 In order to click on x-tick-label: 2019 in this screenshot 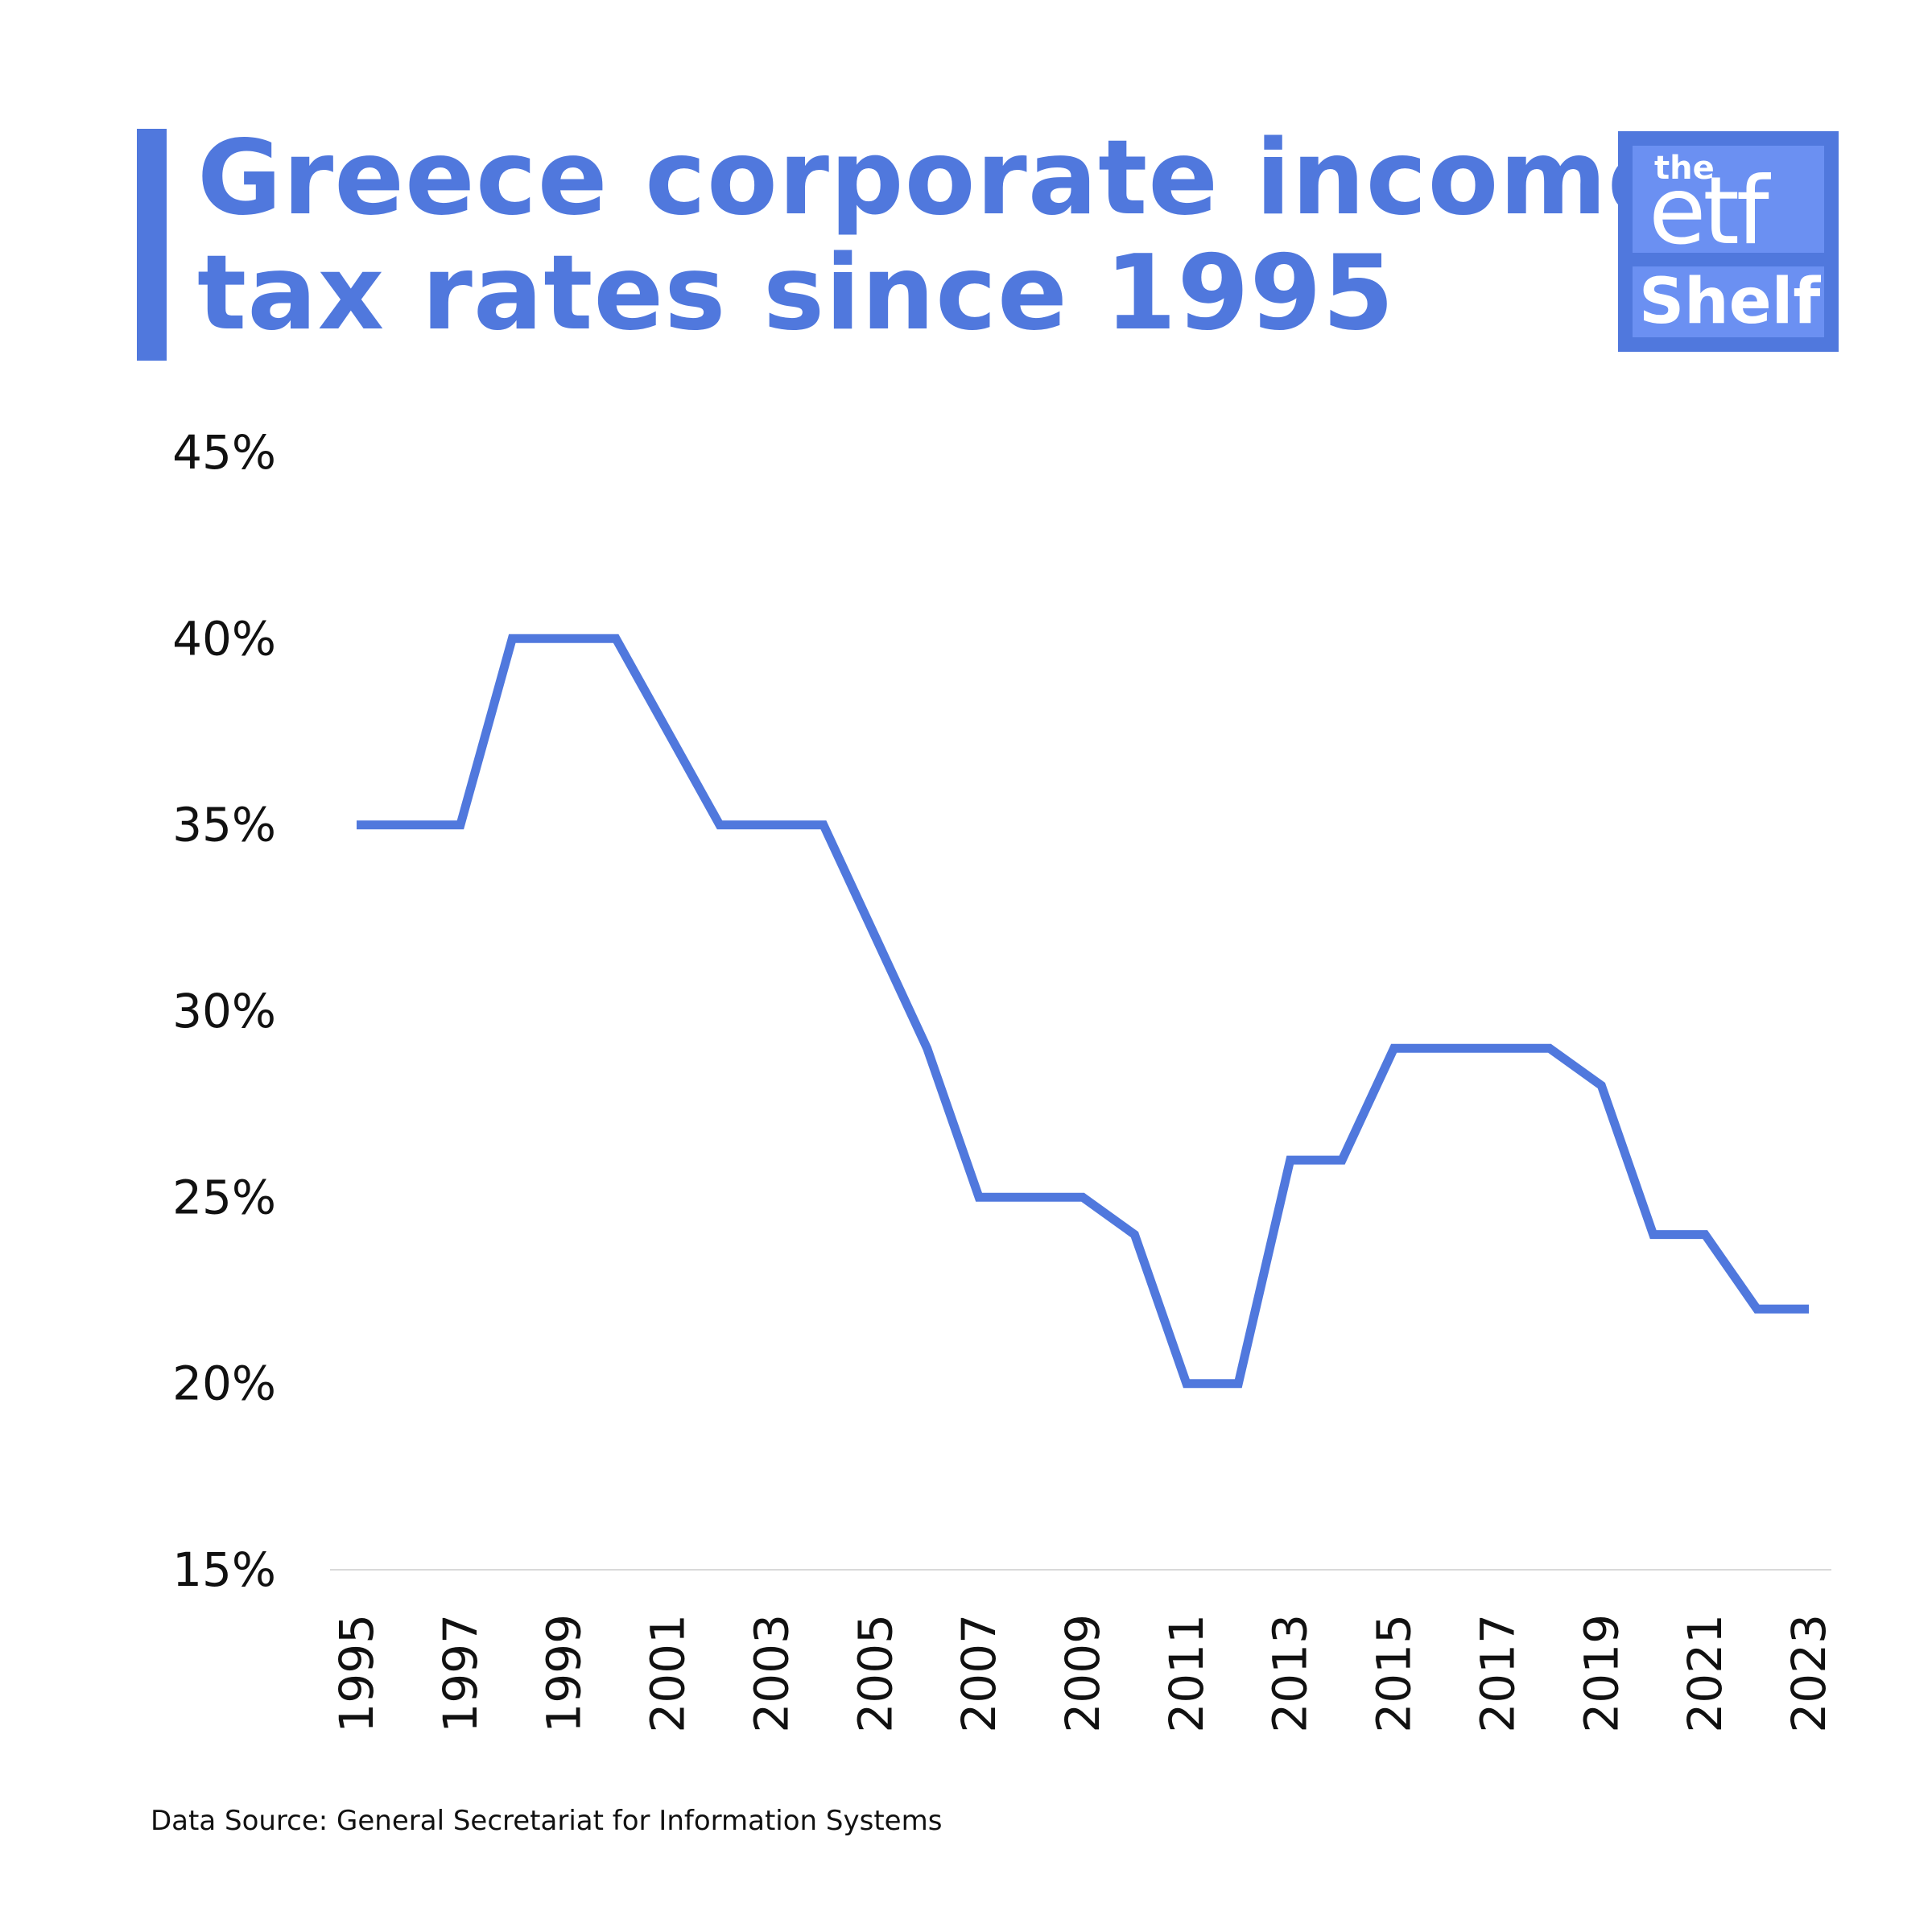, I will do `click(1601, 1673)`.